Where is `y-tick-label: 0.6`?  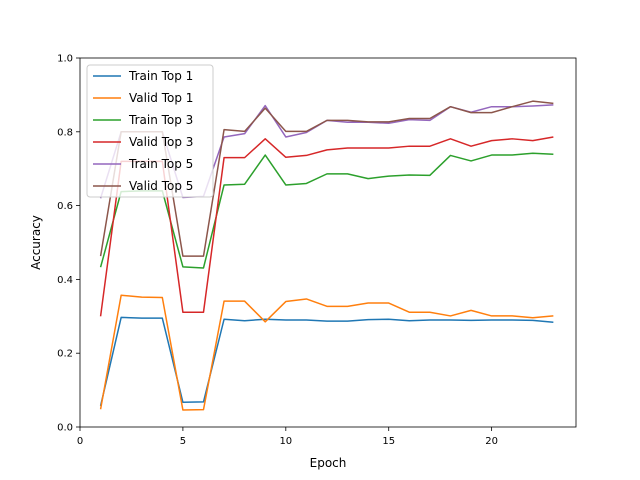
y-tick-label: 0.6 is located at coordinates (65, 206).